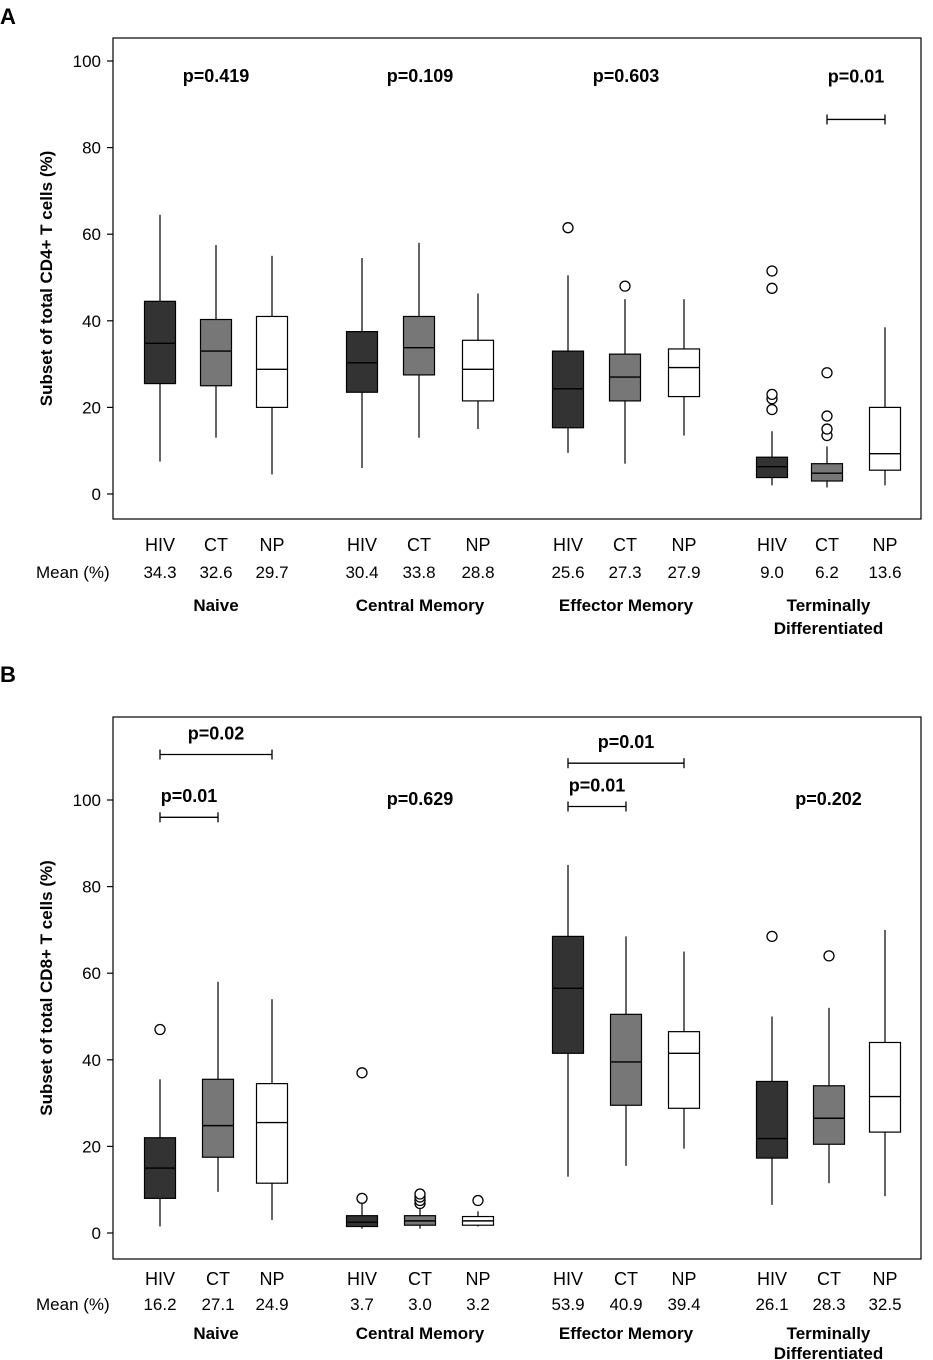  Describe the element at coordinates (420, 1251) in the screenshot. I see `box-ct: CT 3.0` at that location.